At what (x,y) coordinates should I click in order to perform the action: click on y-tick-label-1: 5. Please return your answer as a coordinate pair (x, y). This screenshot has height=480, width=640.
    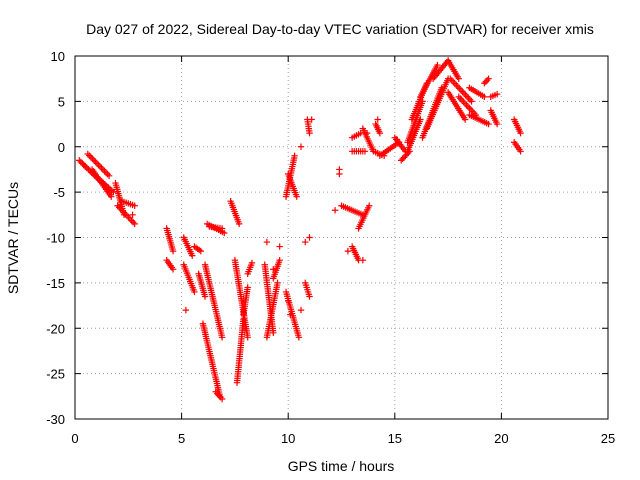
    Looking at the image, I should click on (61, 101).